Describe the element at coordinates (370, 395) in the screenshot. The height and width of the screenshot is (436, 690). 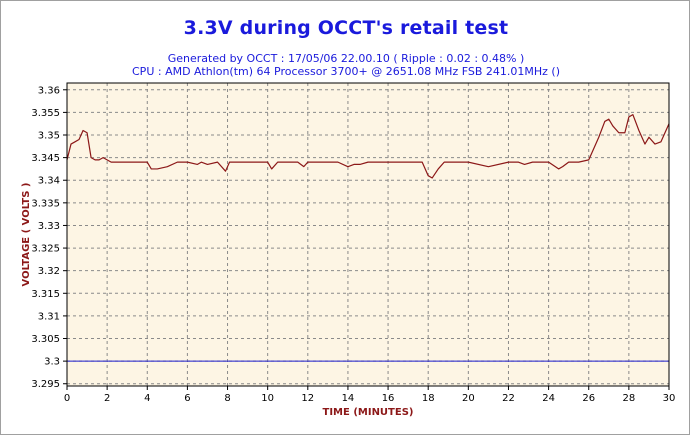
I see `x-axis-ticks: 0 2 4 6 8 10 12 14 16 18 20 22 24 26 28 30` at that location.